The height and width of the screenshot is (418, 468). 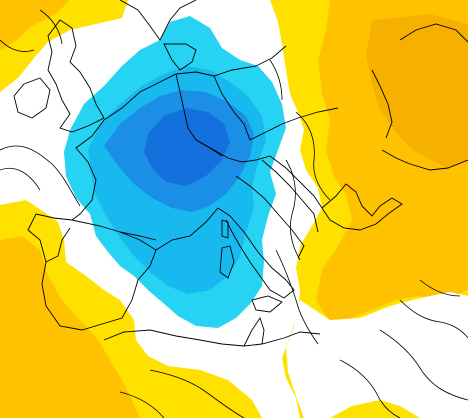 What do you see at coordinates (212, 338) in the screenshot?
I see `coastline-north-africa` at bounding box center [212, 338].